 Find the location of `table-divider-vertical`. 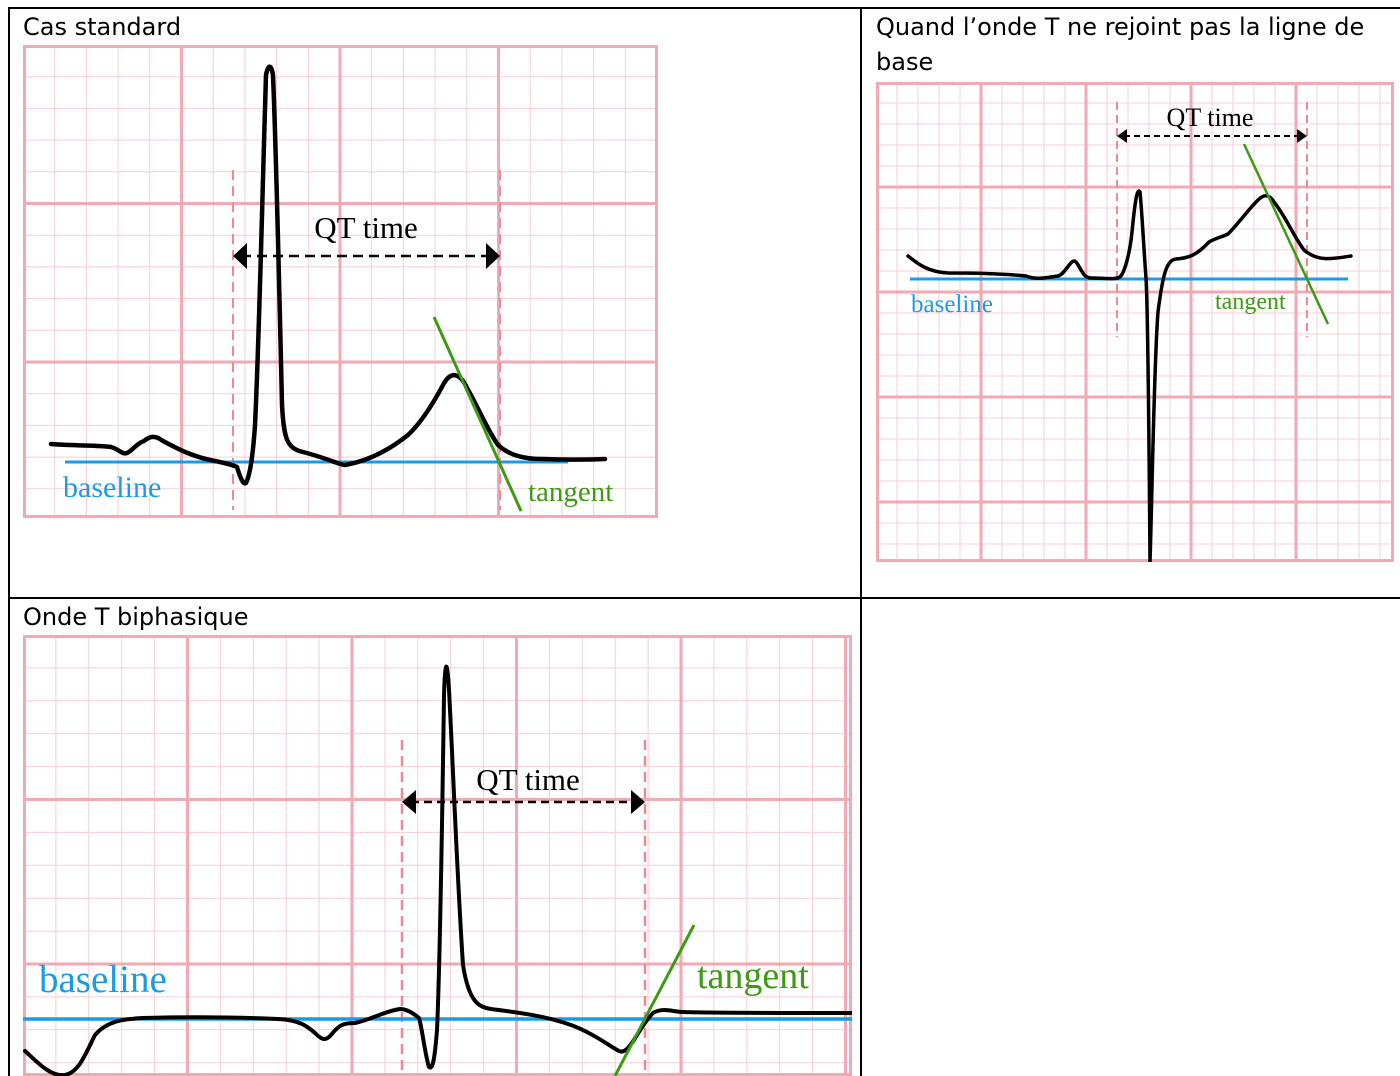

table-divider-vertical is located at coordinates (861, 541).